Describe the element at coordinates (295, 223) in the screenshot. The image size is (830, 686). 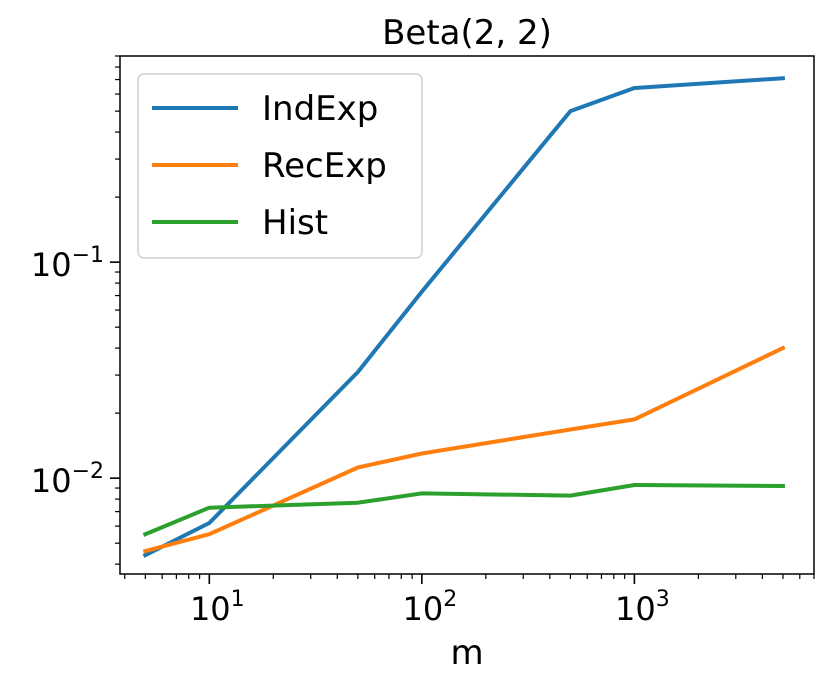
I see `legend-label-hist: Hist` at that location.